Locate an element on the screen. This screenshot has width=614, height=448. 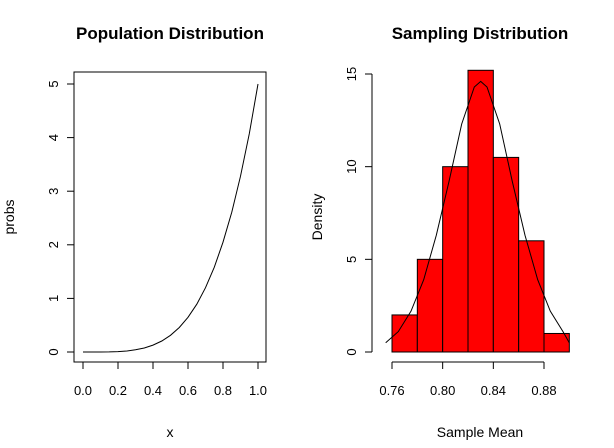
population-y-tick-label: 0 is located at coordinates (53, 351).